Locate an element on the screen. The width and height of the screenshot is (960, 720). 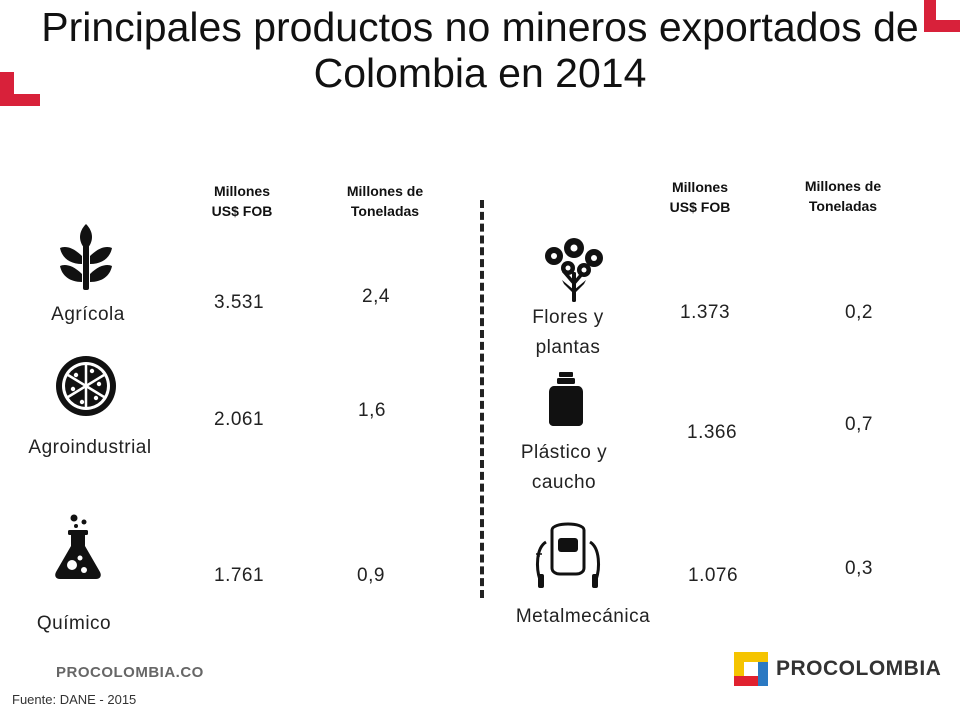
source-note: Fuente: DANE - 2015 is located at coordinates (74, 699).